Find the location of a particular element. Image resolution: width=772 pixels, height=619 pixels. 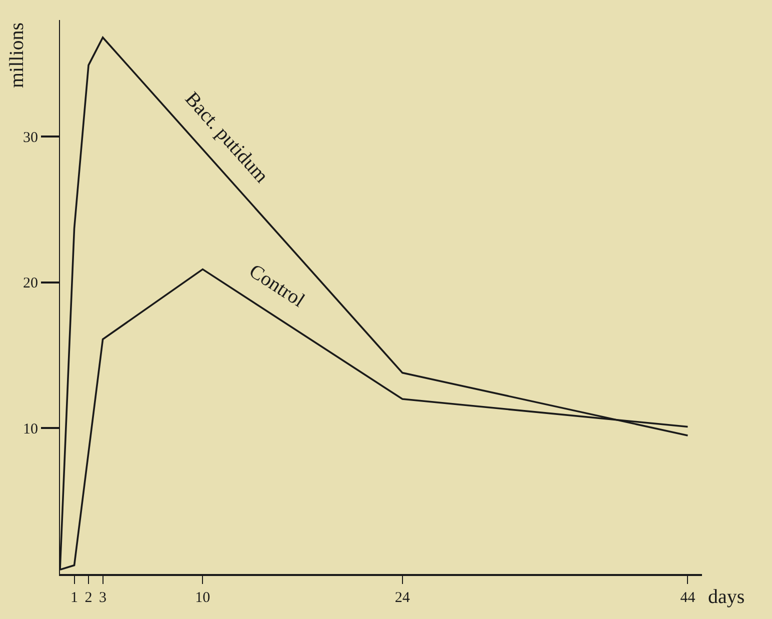

y-axis-title: millions is located at coordinates (17, 55).